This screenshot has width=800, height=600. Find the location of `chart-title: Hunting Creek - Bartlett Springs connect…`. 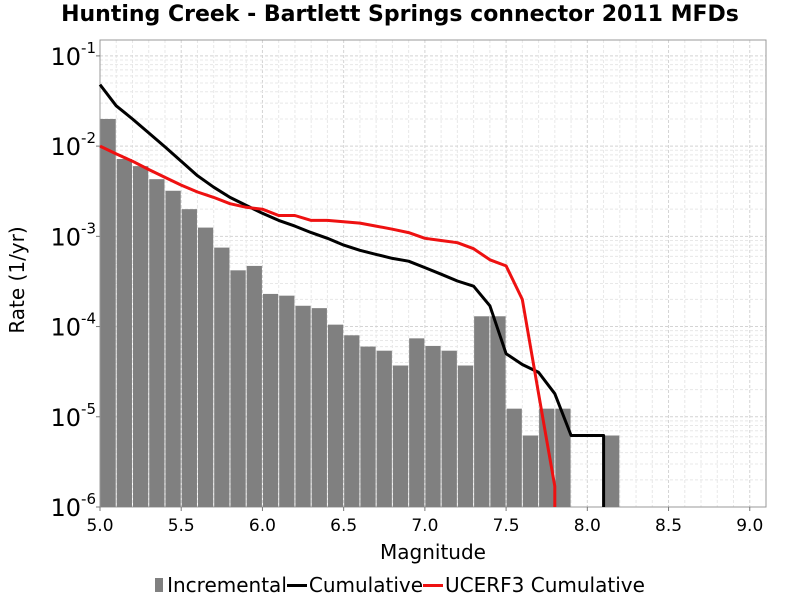

chart-title: Hunting Creek - Bartlett Springs connect… is located at coordinates (400, 14).